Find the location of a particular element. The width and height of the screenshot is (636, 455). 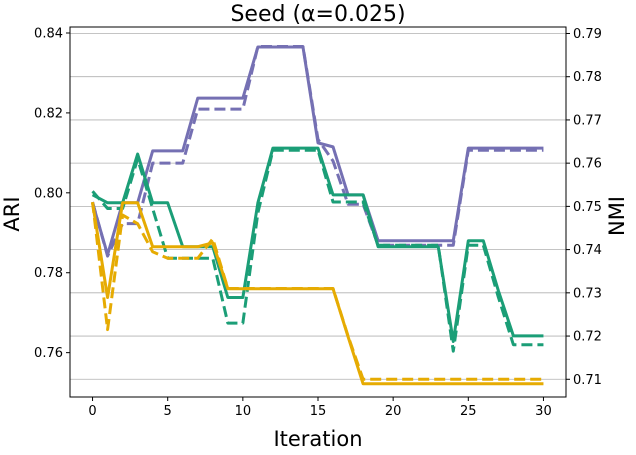

y-tick-label-right: 0.74 is located at coordinates (587, 250).